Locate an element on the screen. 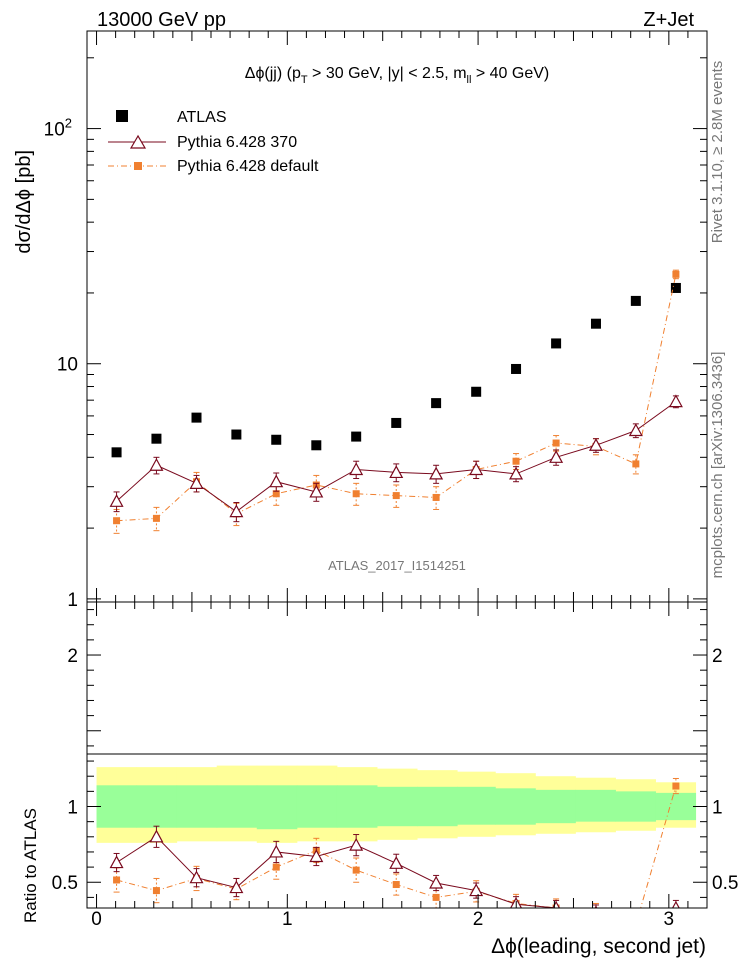 Image resolution: width=746 pixels, height=972 pixels. legend-label-pythia-default: Pythia 6.428 default is located at coordinates (248, 166).